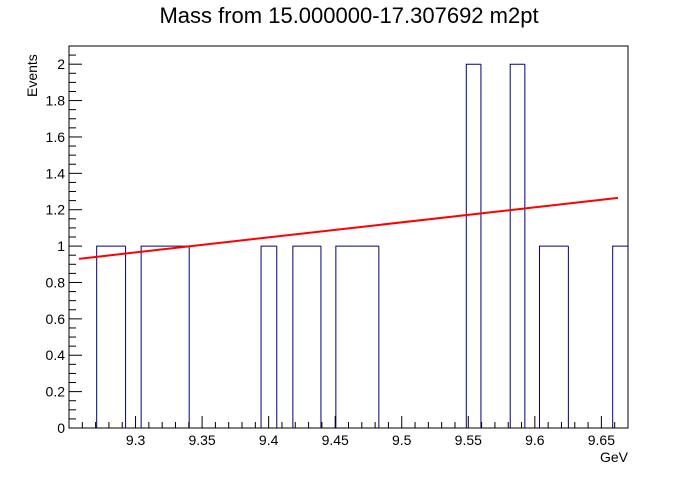 The image size is (698, 481). I want to click on y-tick-label: 1.4, so click(56, 173).